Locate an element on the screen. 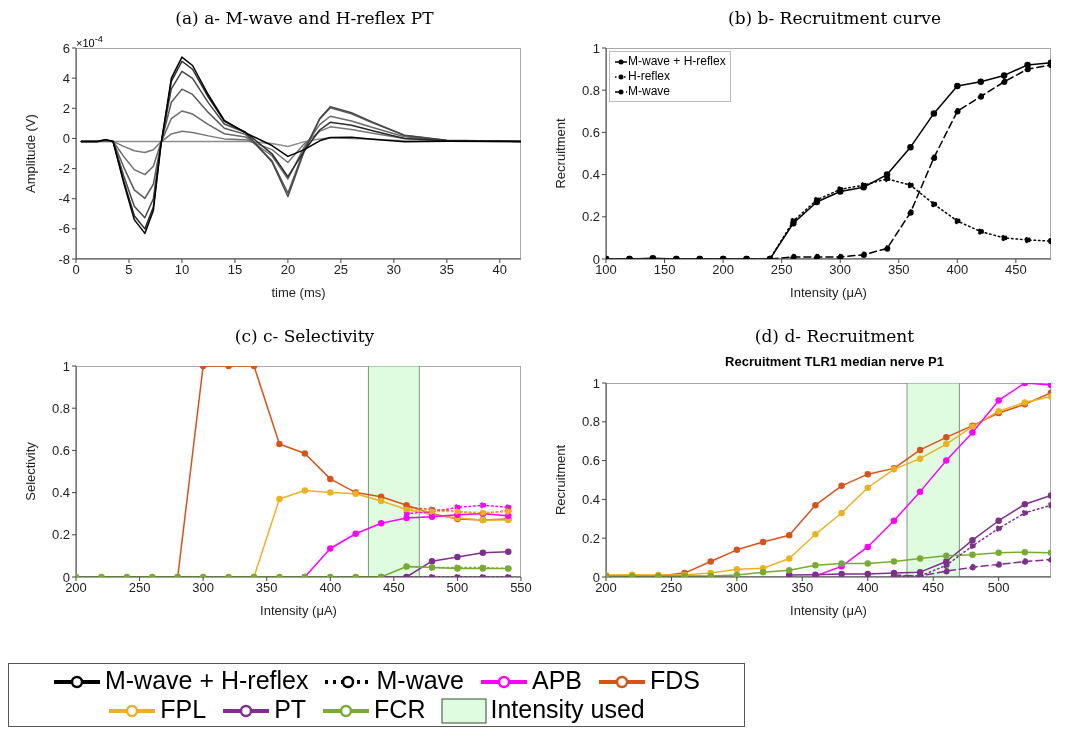 The height and width of the screenshot is (742, 1068). y-axis-title: Amplitude (V) is located at coordinates (30, 153).